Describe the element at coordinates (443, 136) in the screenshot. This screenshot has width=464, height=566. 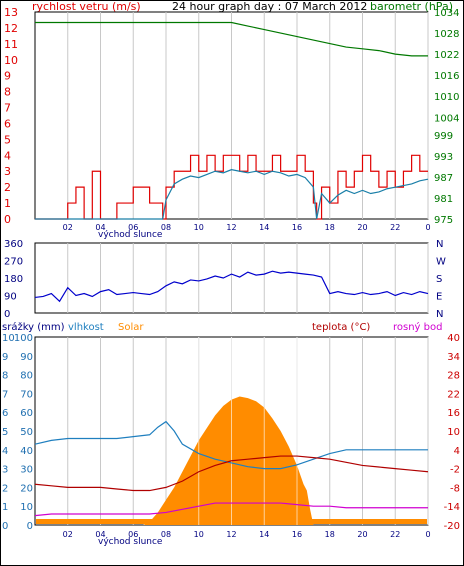
I see `right-tick-label: 999` at that location.